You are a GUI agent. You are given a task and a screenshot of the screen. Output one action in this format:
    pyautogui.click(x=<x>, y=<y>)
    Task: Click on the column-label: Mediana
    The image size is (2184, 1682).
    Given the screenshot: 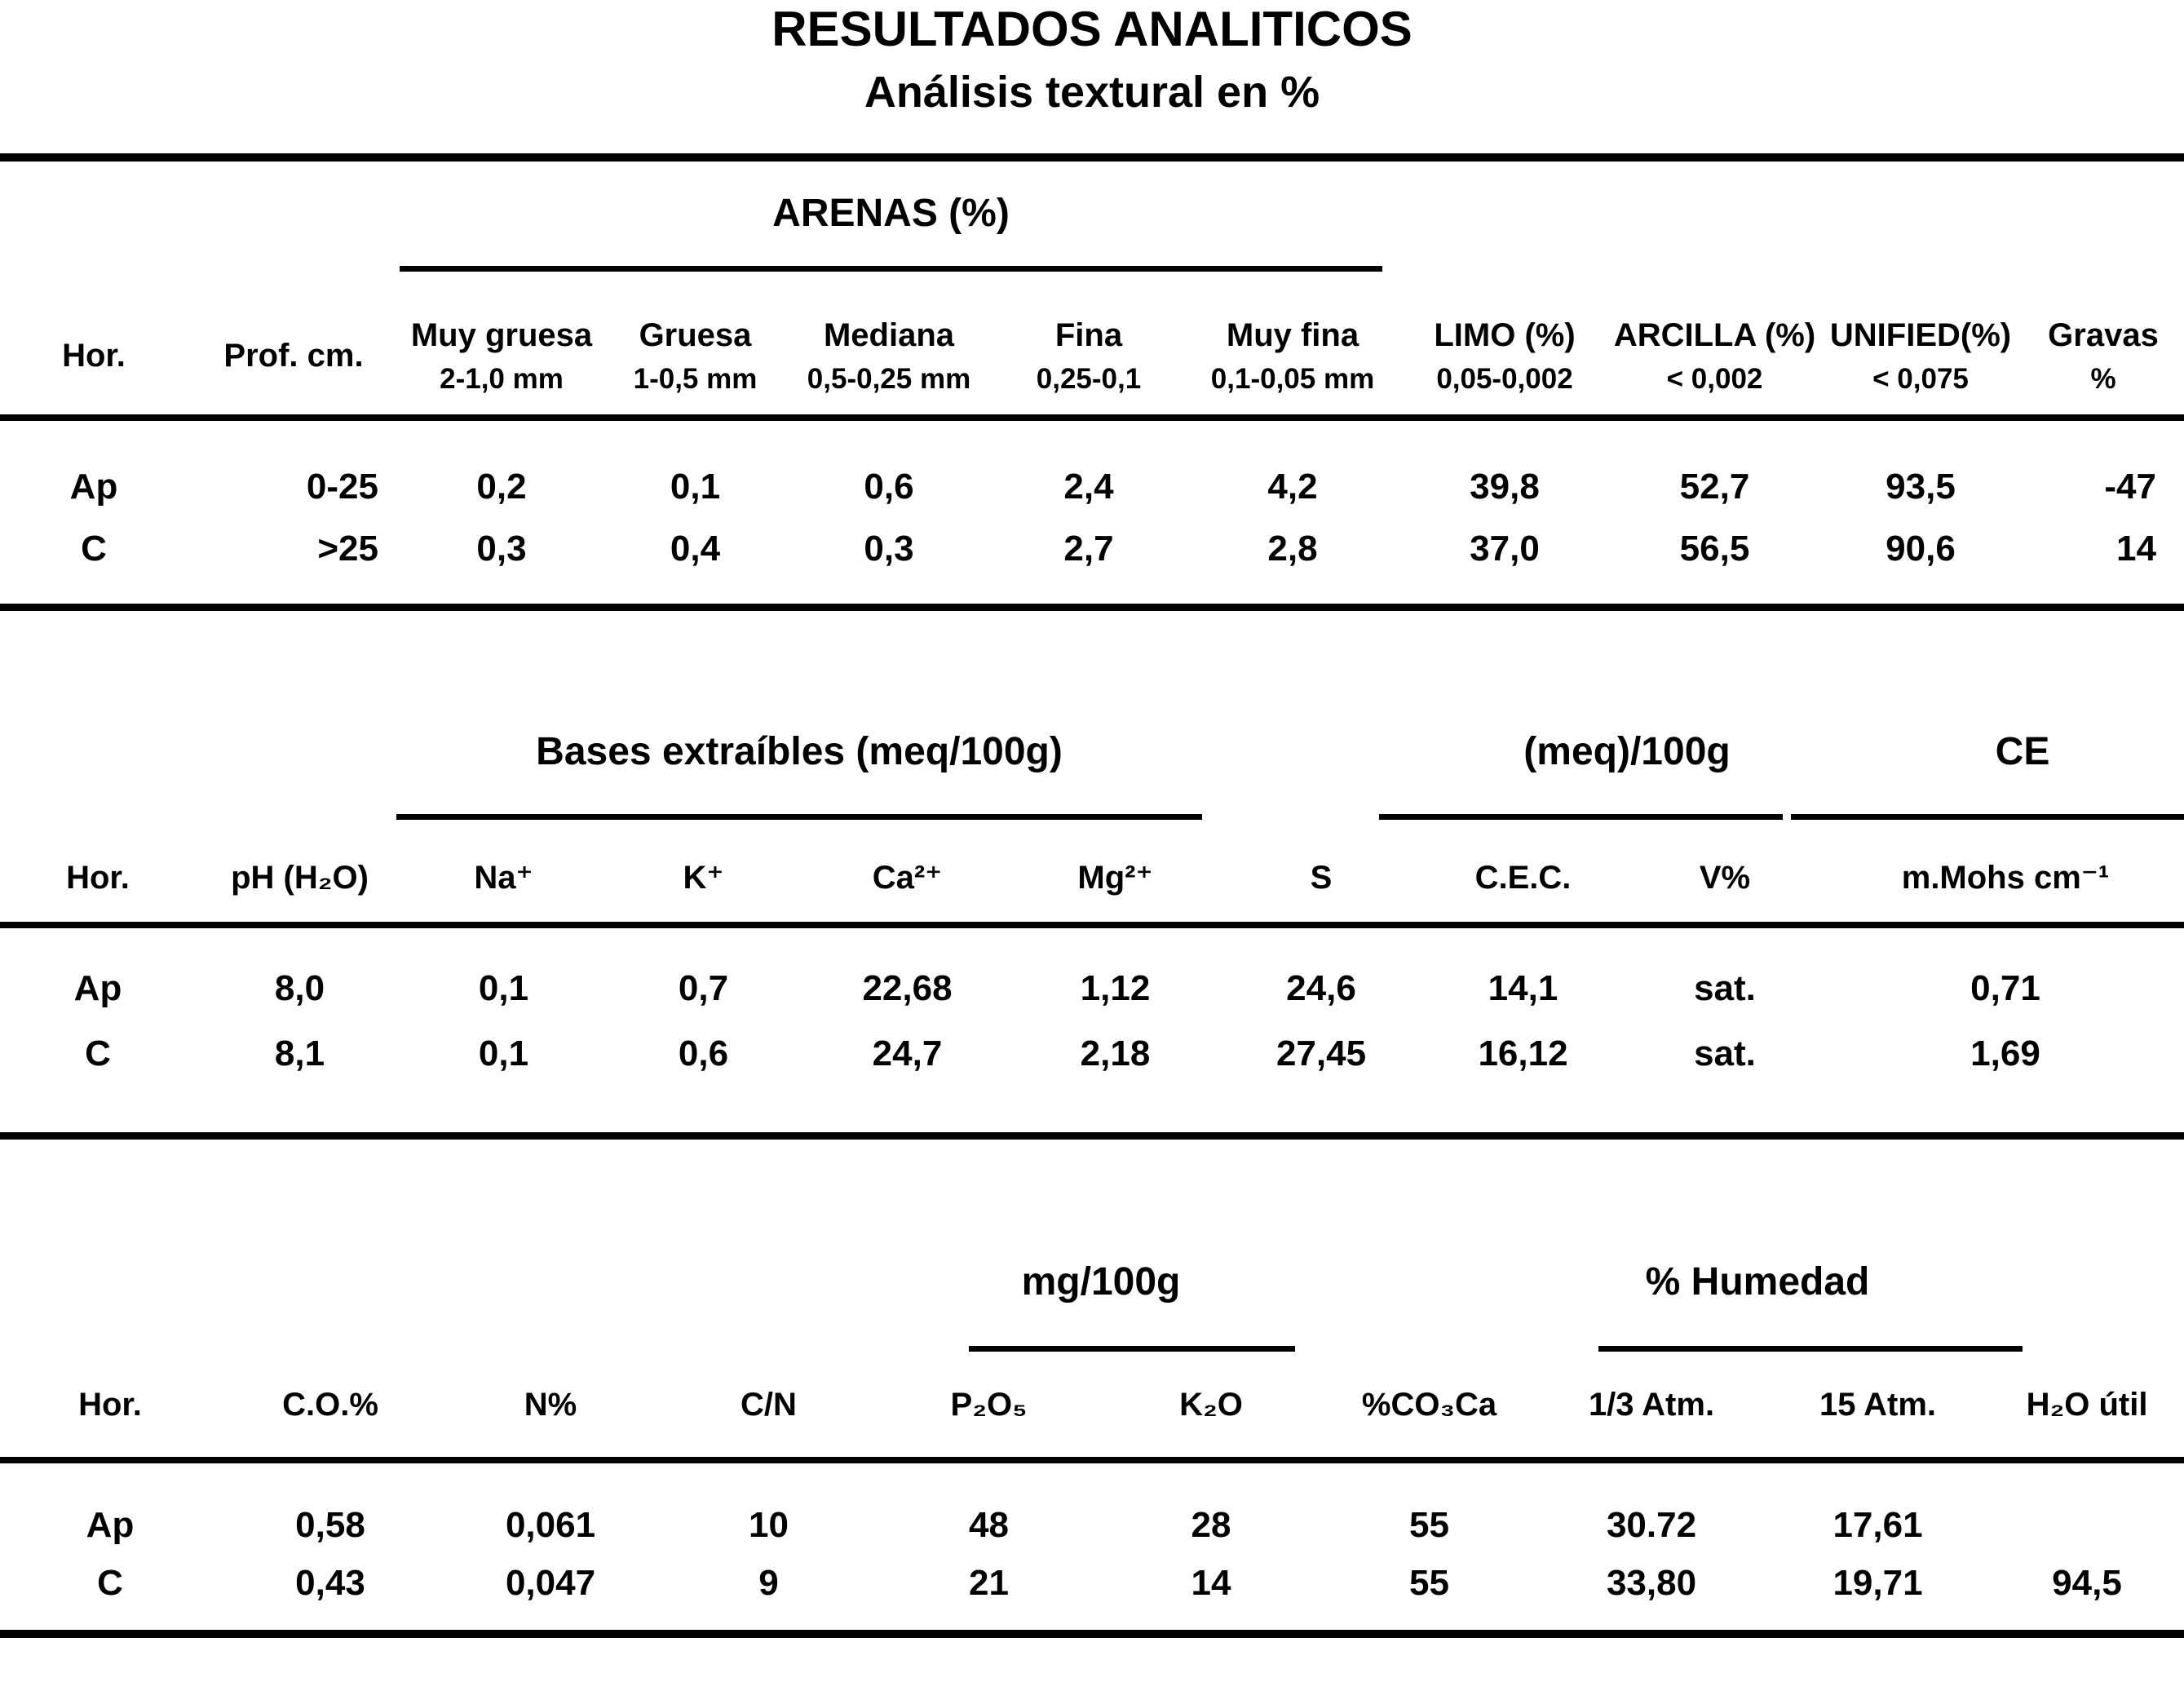 What is the action you would take?
    pyautogui.click(x=889, y=334)
    